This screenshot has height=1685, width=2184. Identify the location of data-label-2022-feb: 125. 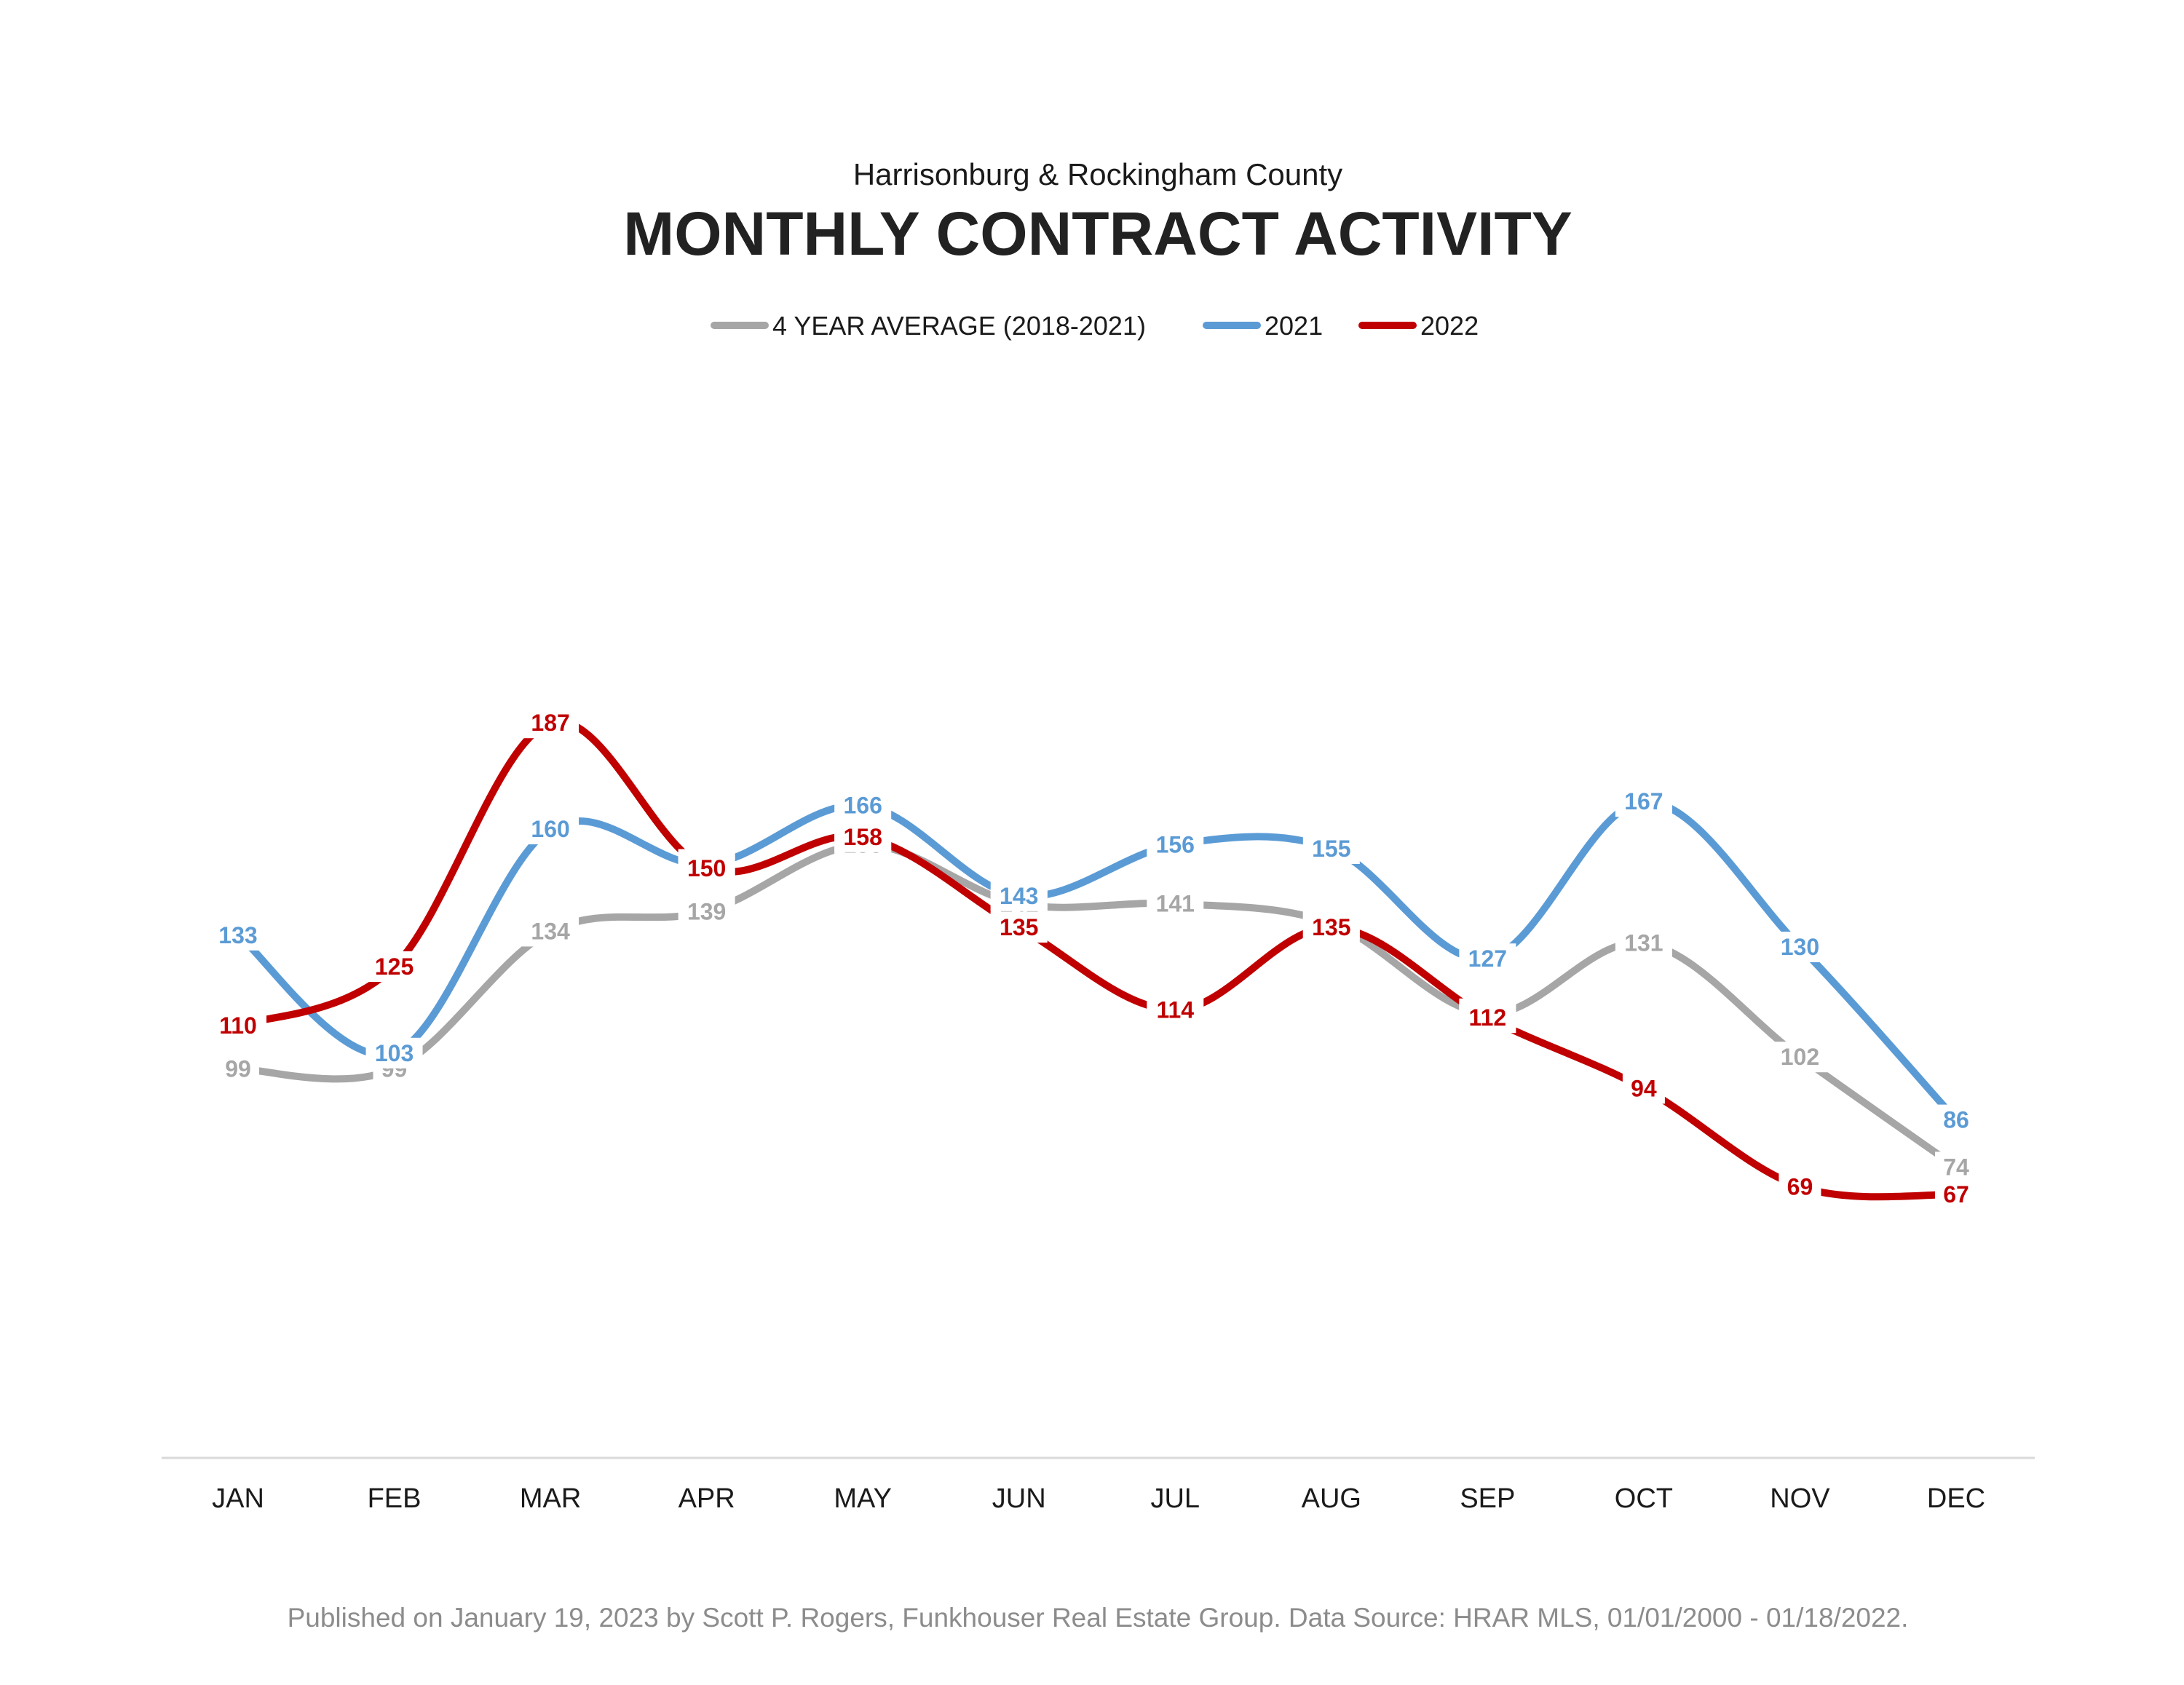
(394, 966).